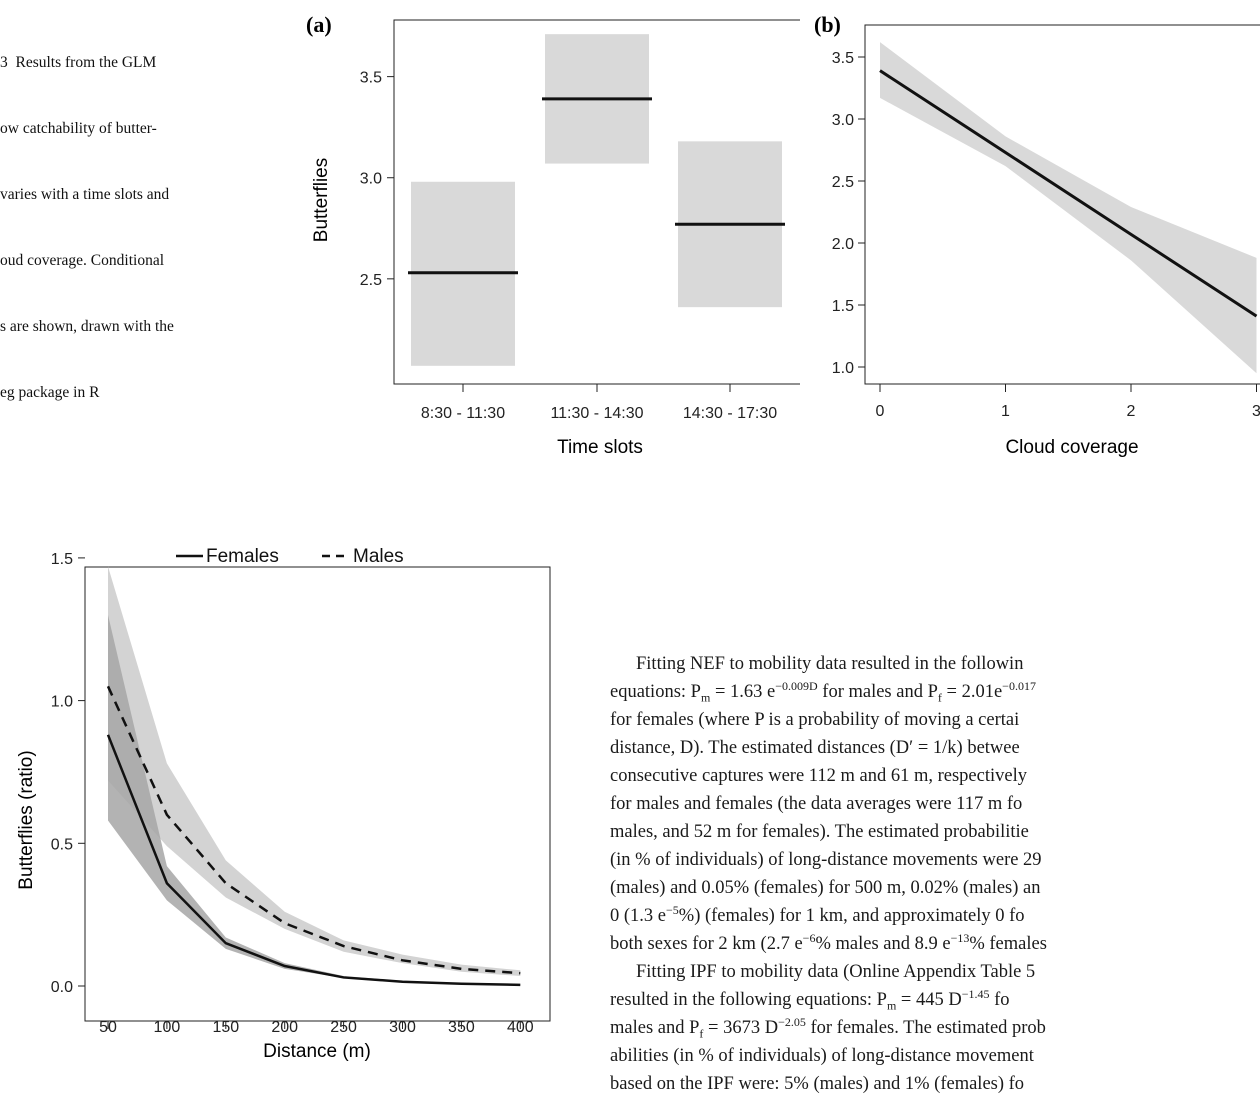  I want to click on panel-label-a: (a), so click(319, 24).